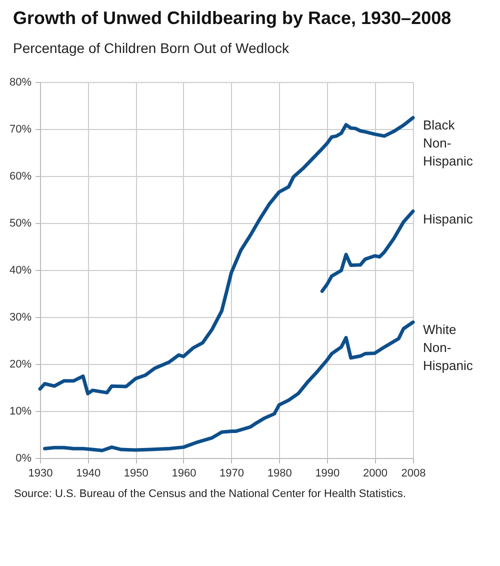 This screenshot has width=500, height=566. What do you see at coordinates (367, 251) in the screenshot?
I see `line-series` at bounding box center [367, 251].